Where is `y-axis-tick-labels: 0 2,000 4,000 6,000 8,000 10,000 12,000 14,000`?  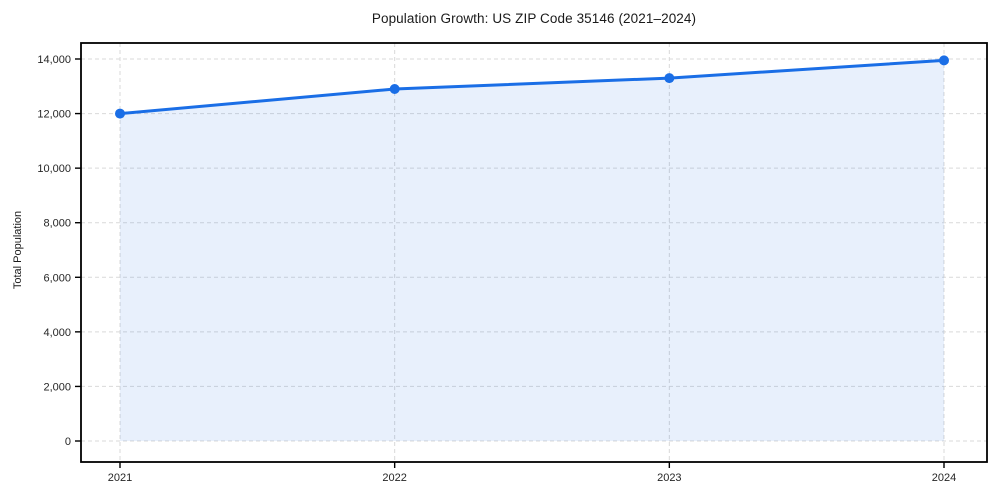
y-axis-tick-labels: 0 2,000 4,000 6,000 8,000 10,000 12,000 14,000 is located at coordinates (54, 251).